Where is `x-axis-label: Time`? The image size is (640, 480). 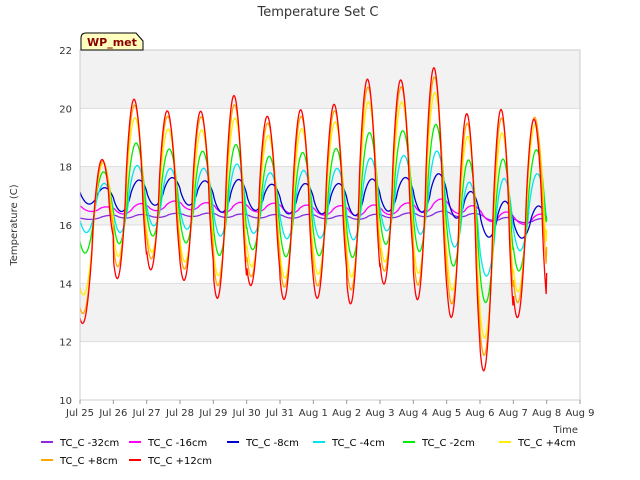 x-axis-label: Time is located at coordinates (565, 430).